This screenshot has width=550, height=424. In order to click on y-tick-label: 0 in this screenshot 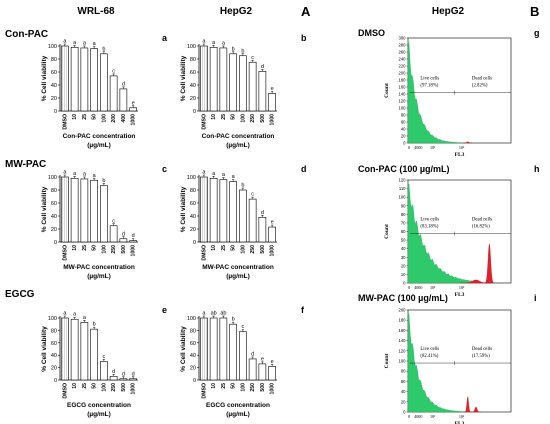, I will do `click(404, 143)`.